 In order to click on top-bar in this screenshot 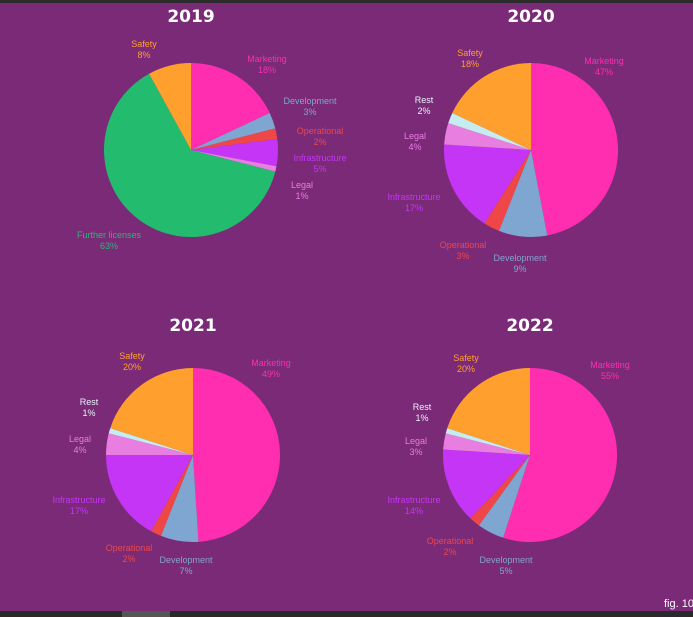, I will do `click(346, 1)`.